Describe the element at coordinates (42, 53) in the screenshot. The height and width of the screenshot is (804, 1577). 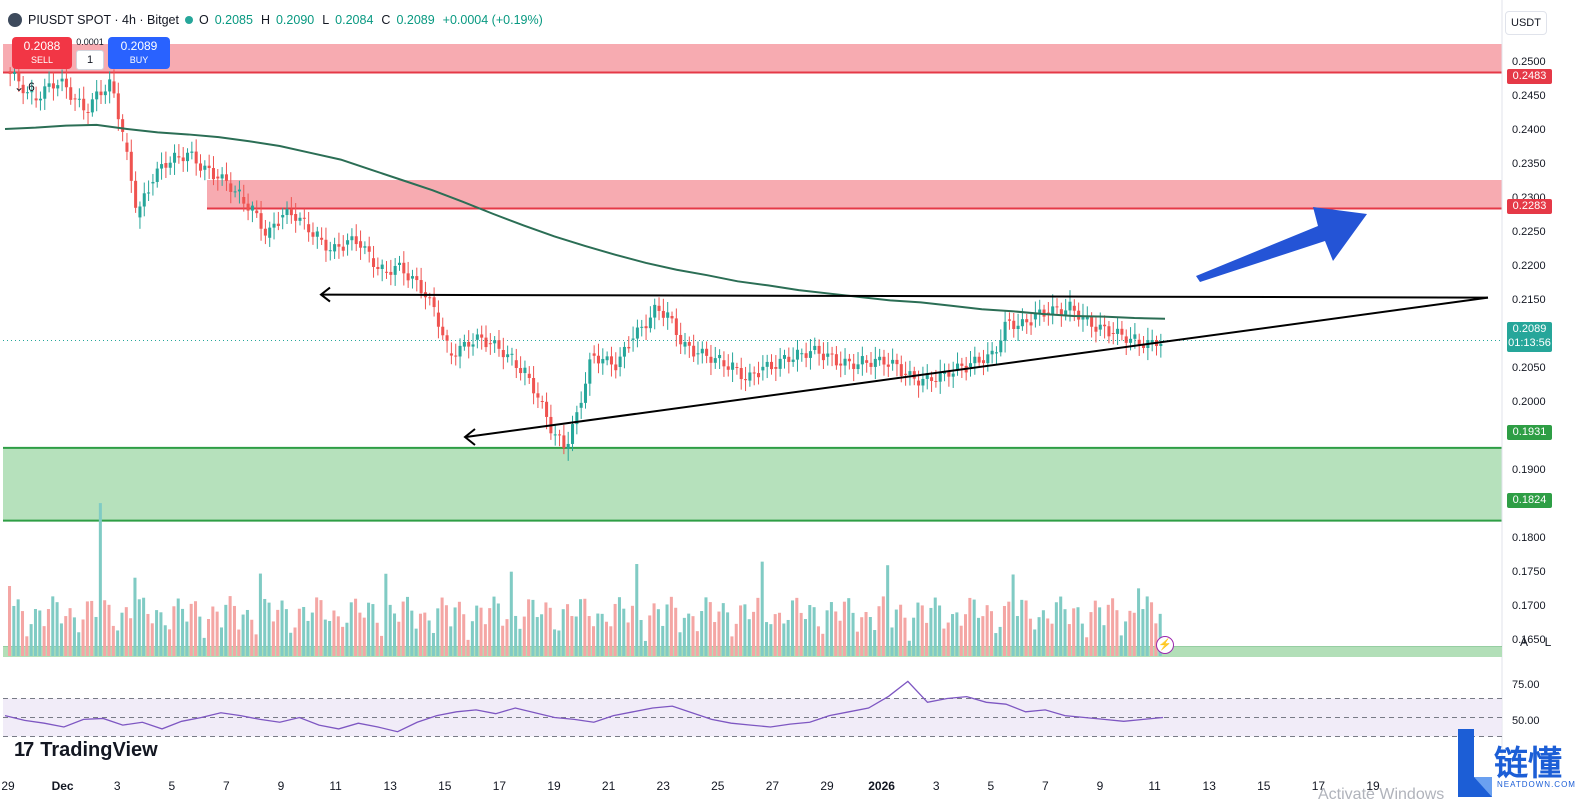
I see `sell-button: 0.2088 SELL` at that location.